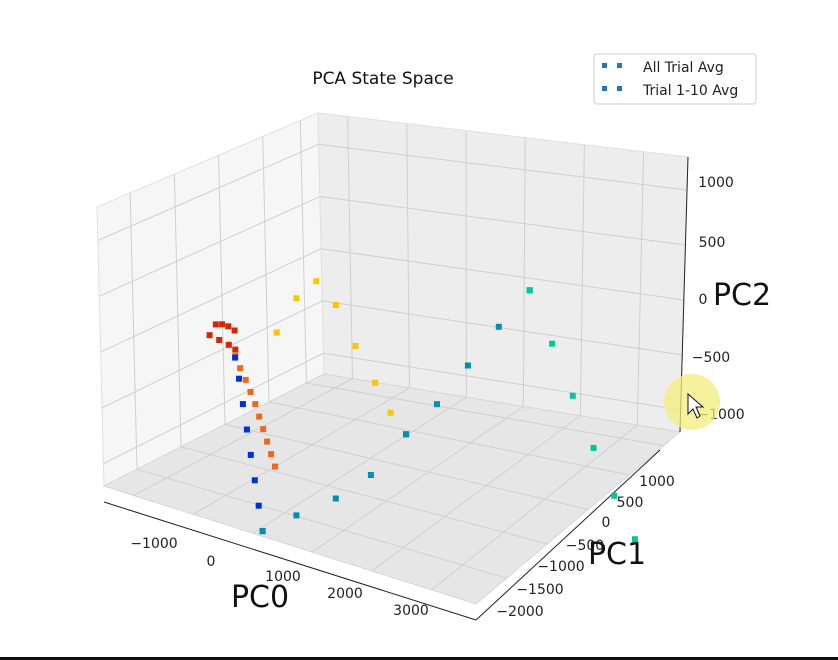 The height and width of the screenshot is (660, 838). Describe the element at coordinates (630, 503) in the screenshot. I see `y-tick-label: 500` at that location.